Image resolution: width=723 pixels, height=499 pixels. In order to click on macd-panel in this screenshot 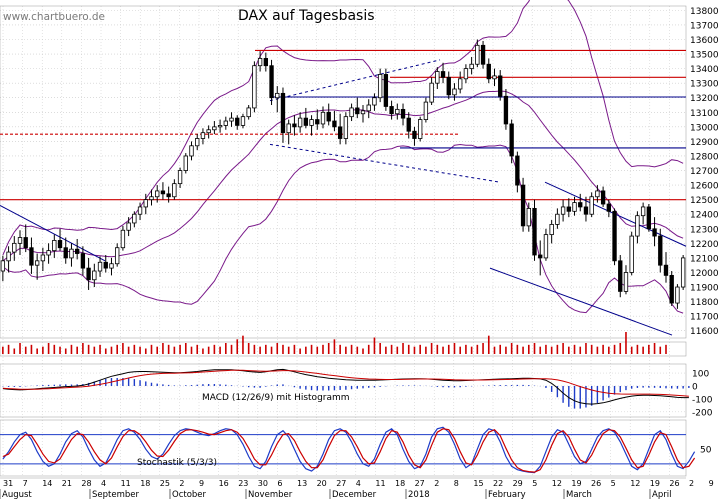, I will do `click(346, 388)`.